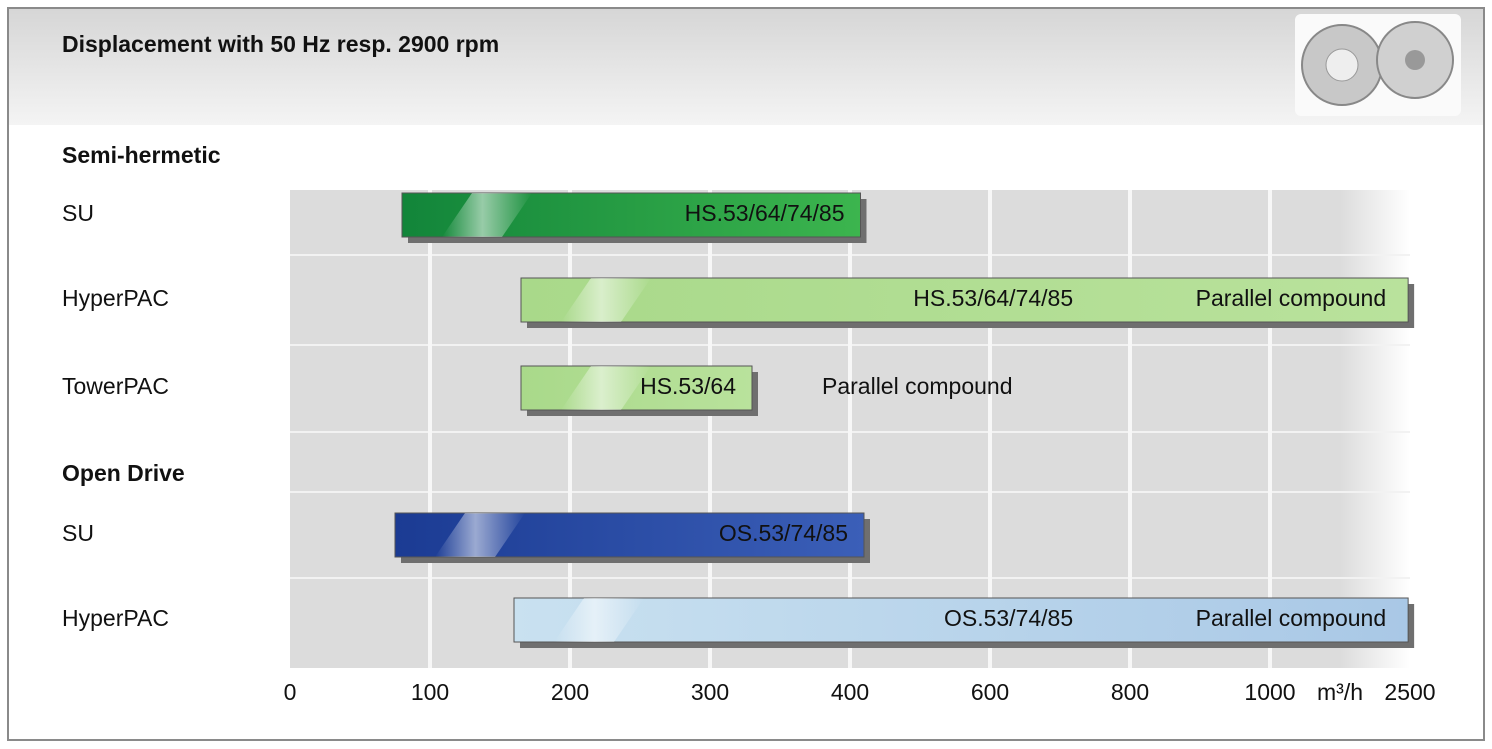  Describe the element at coordinates (141, 155) in the screenshot. I see `group-label: Semi-hermetic` at that location.